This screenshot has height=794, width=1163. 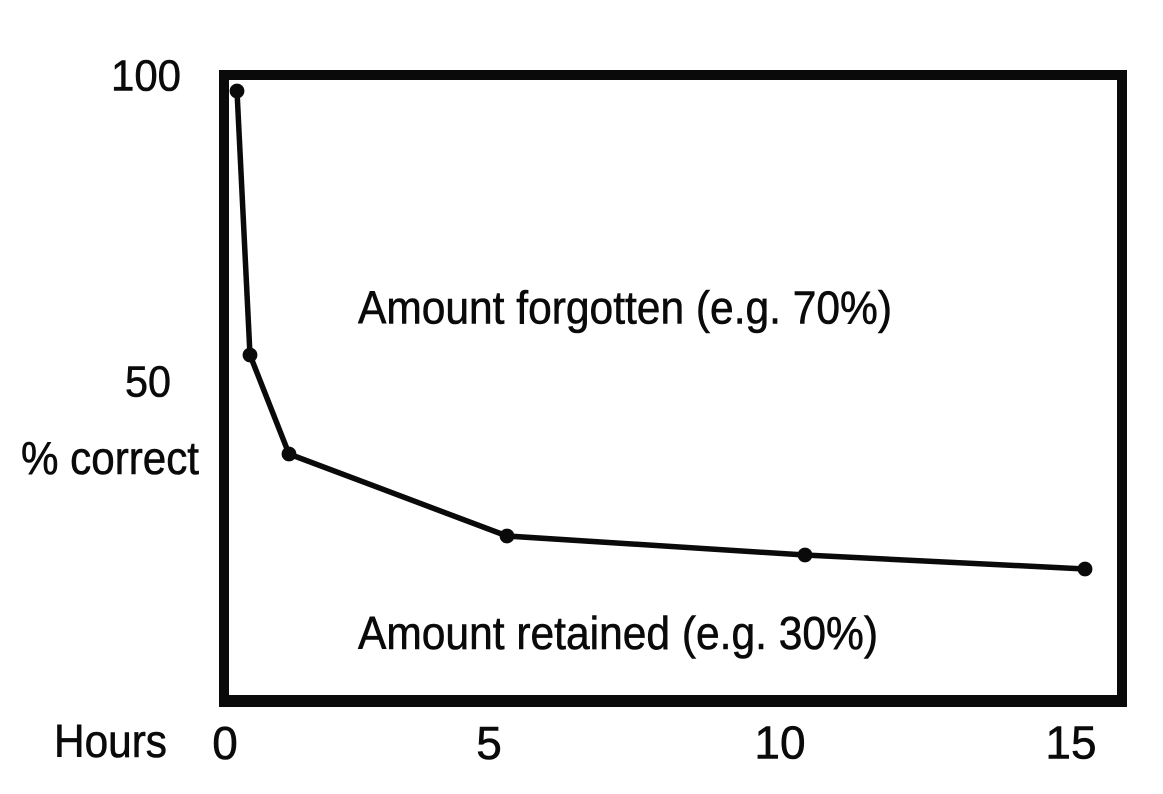 I want to click on svg-text: 50, so click(x=148, y=382).